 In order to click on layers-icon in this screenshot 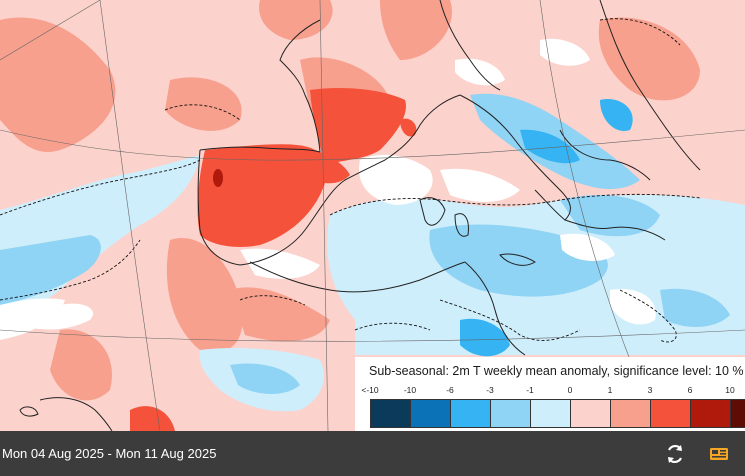, I will do `click(719, 454)`.